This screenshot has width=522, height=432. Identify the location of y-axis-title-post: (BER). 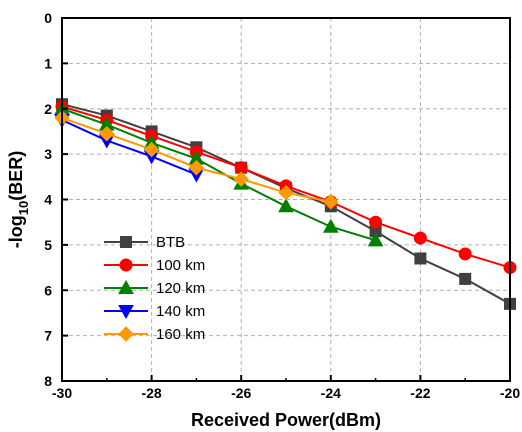
(16, 176).